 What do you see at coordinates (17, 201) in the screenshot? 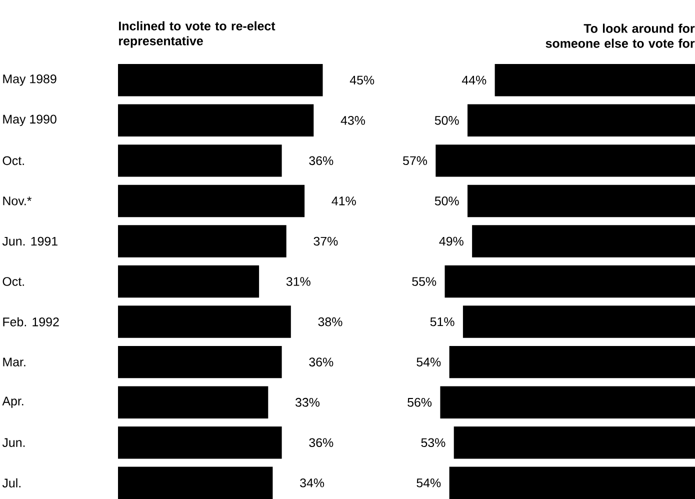
I see `y-tick-label: Nov.*` at bounding box center [17, 201].